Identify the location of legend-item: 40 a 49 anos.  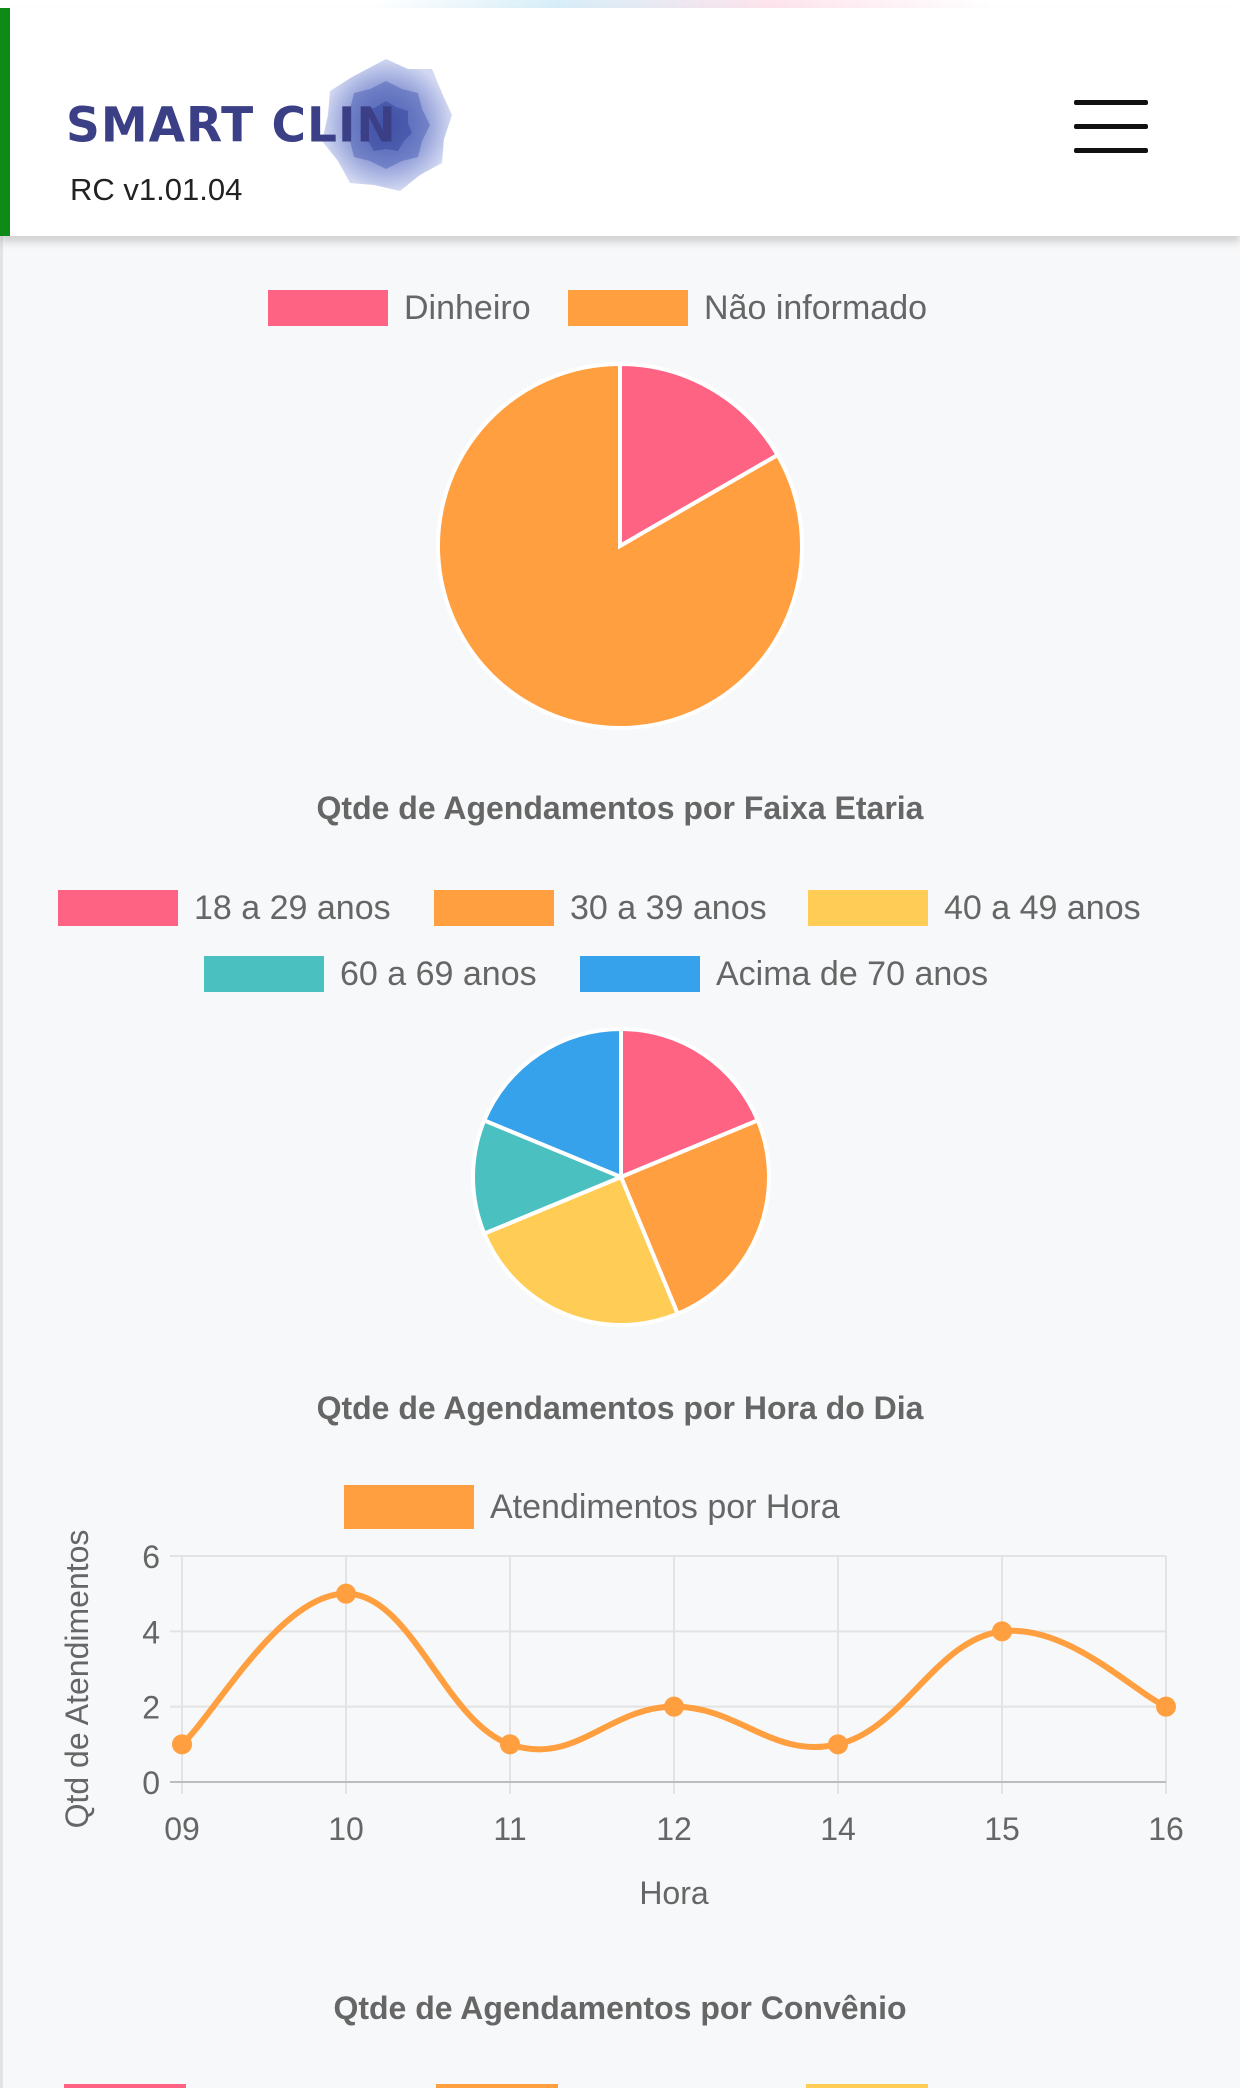
(974, 907).